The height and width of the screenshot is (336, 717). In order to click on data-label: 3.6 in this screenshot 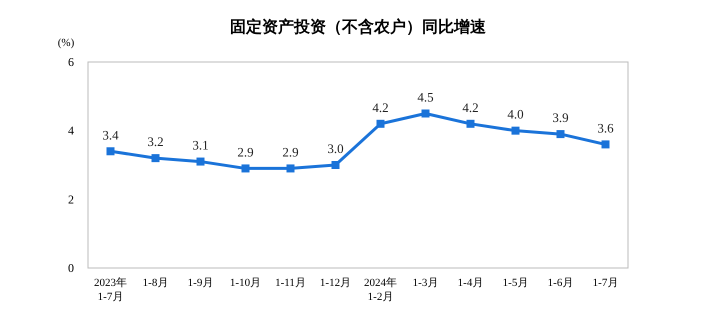, I will do `click(605, 128)`.